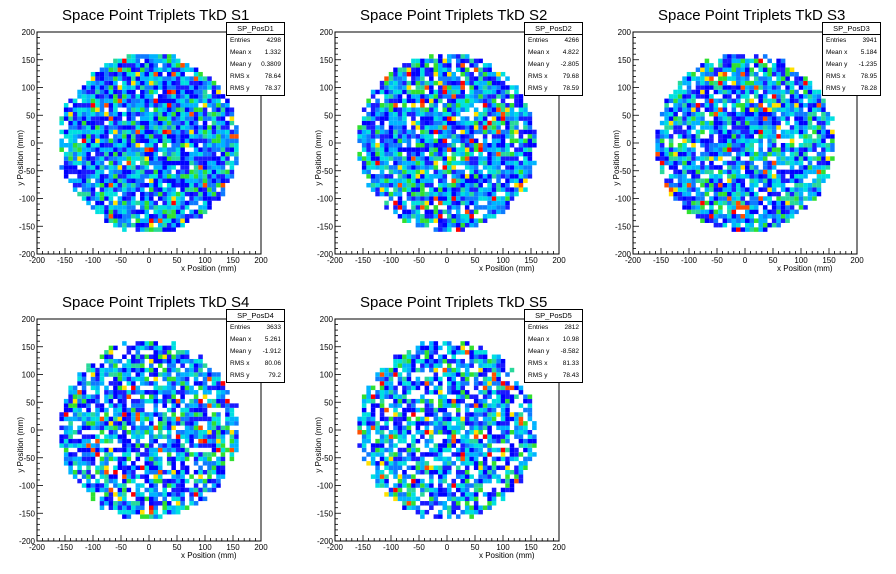 Image resolution: width=896 pixels, height=574 pixels. I want to click on stats-row-rms-y: RMS y 78.59, so click(553, 89).